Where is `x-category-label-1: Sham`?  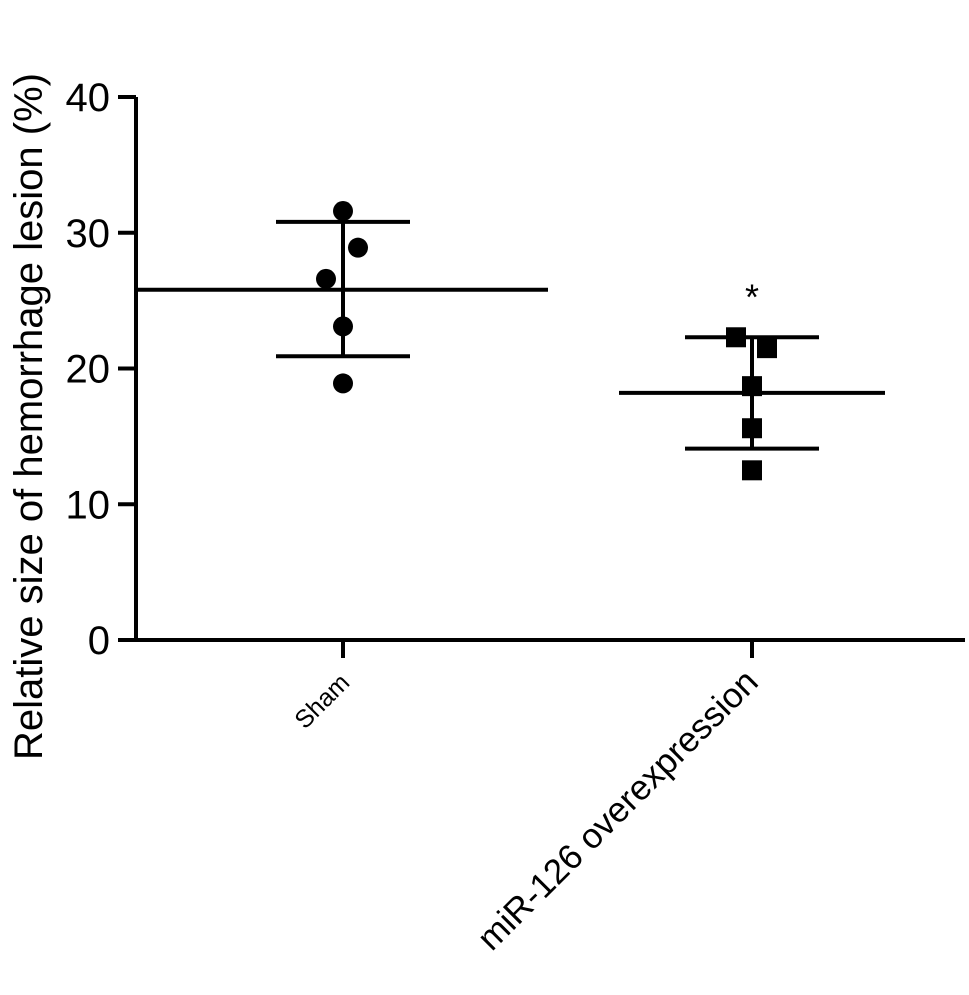
x-category-label-1: Sham is located at coordinates (322, 701).